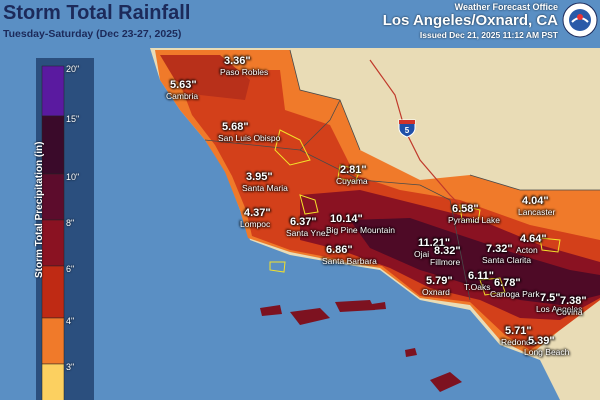 The width and height of the screenshot is (600, 400). Describe the element at coordinates (470, 20) in the screenshot. I see `forecast-office-city: Los Angeles/Oxnard, CA` at that location.